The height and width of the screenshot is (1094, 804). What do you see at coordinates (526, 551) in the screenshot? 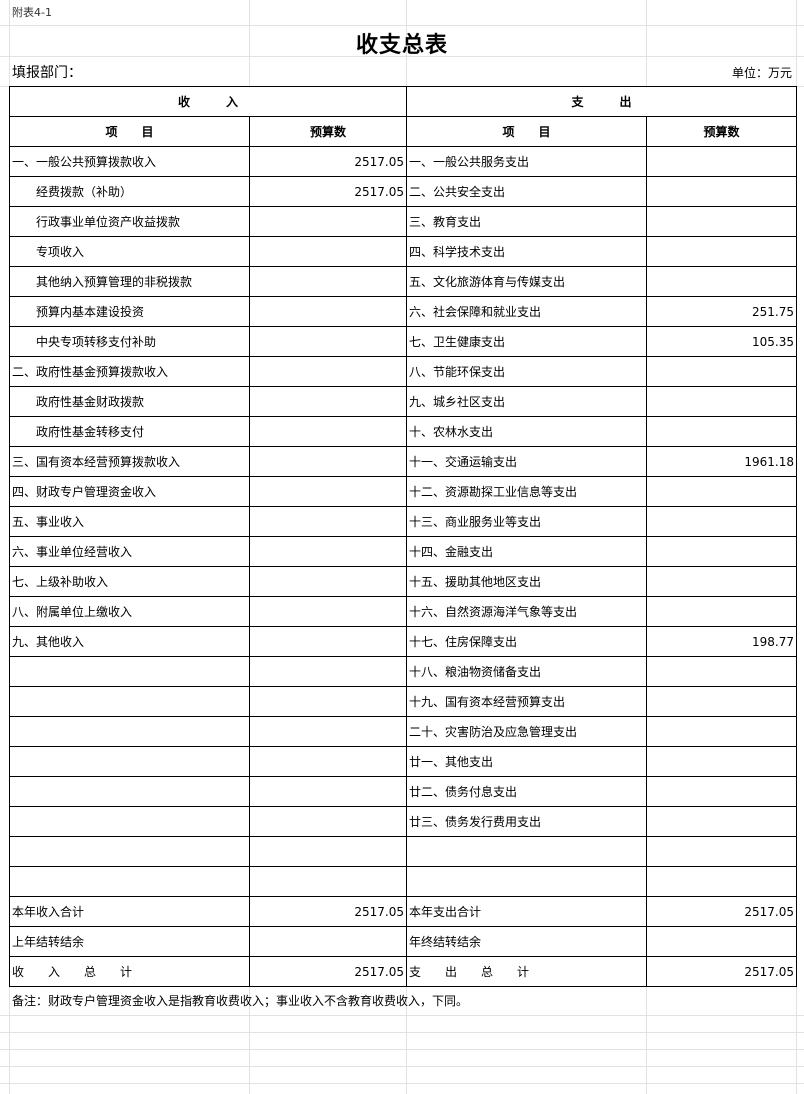
I see `expense-item-cell: 十四、金融支出` at bounding box center [526, 551].